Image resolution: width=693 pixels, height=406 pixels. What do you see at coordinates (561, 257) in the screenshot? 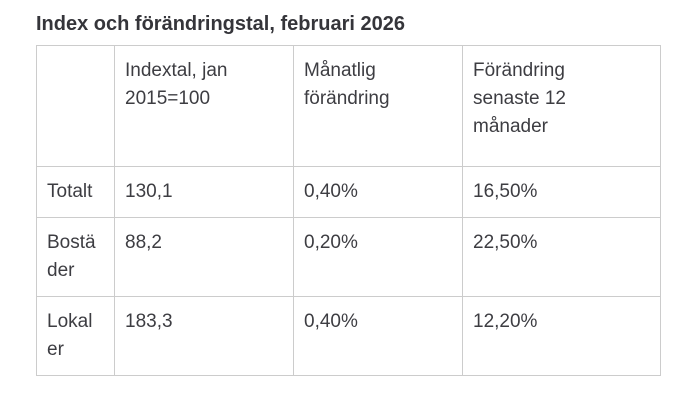
I see `cell-bostader-12man: 22,50%` at bounding box center [561, 257].